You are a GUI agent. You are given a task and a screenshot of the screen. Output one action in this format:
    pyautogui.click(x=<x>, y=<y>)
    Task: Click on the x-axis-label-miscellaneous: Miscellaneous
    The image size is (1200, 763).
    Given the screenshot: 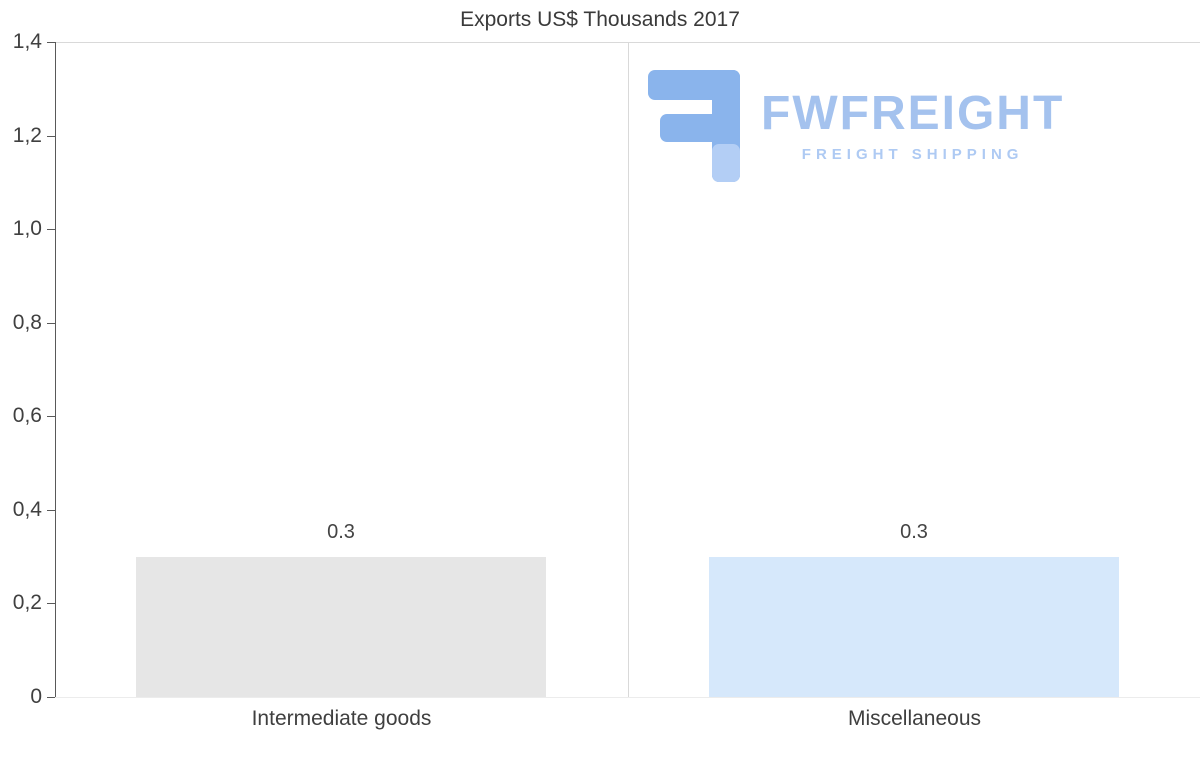 What is the action you would take?
    pyautogui.click(x=914, y=718)
    